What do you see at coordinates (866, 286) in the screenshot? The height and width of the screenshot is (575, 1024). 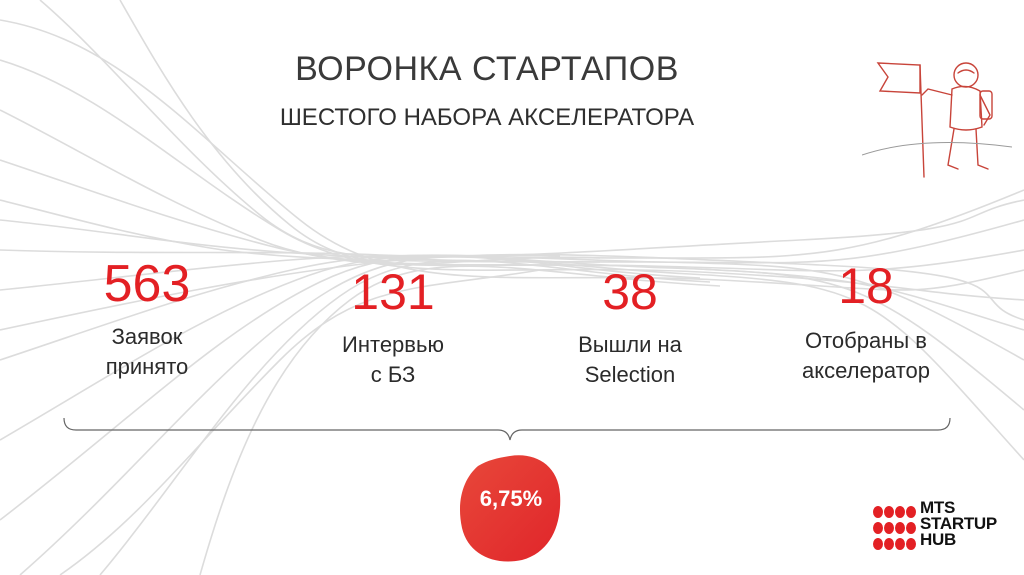 I see `metric-value: 18` at bounding box center [866, 286].